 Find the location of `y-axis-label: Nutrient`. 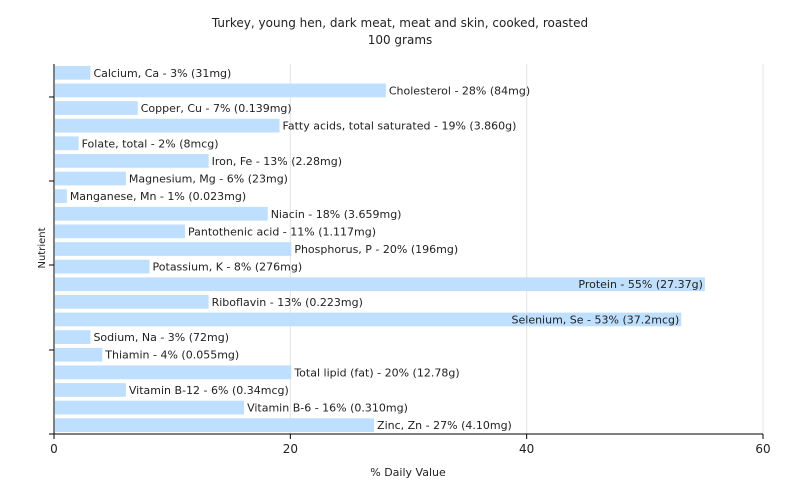

y-axis-label: Nutrient is located at coordinates (42, 247).